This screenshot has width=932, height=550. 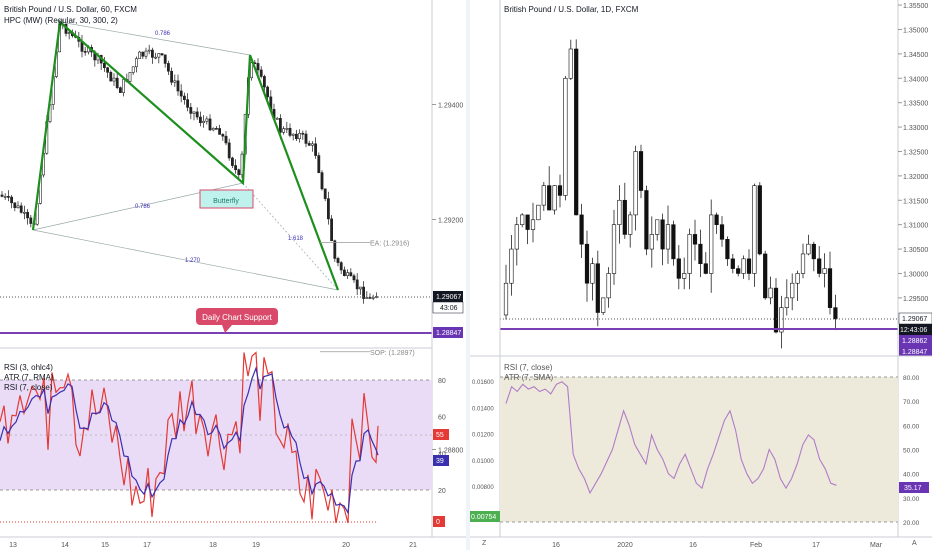 I want to click on right-atr-tick-label: 0.01600, so click(x=483, y=383).